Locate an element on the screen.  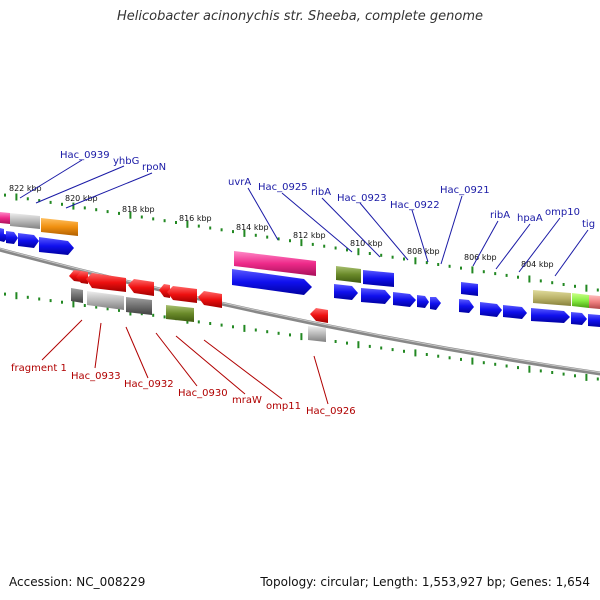
gene-label: fragment 1 is located at coordinates (39, 368).